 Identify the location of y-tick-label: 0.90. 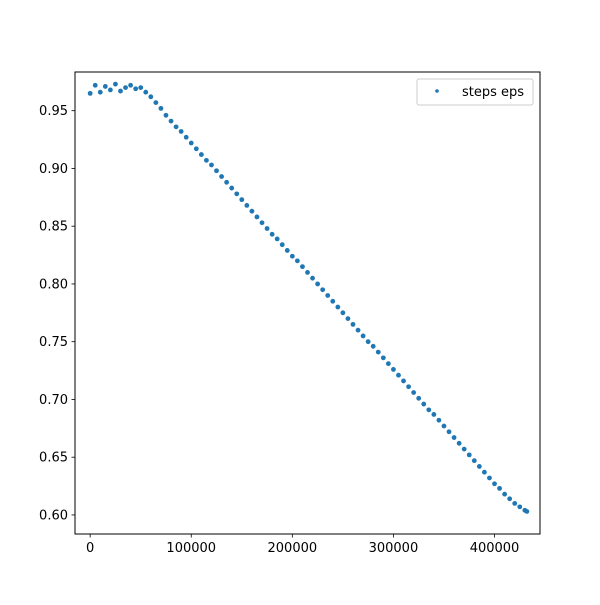
(53, 169).